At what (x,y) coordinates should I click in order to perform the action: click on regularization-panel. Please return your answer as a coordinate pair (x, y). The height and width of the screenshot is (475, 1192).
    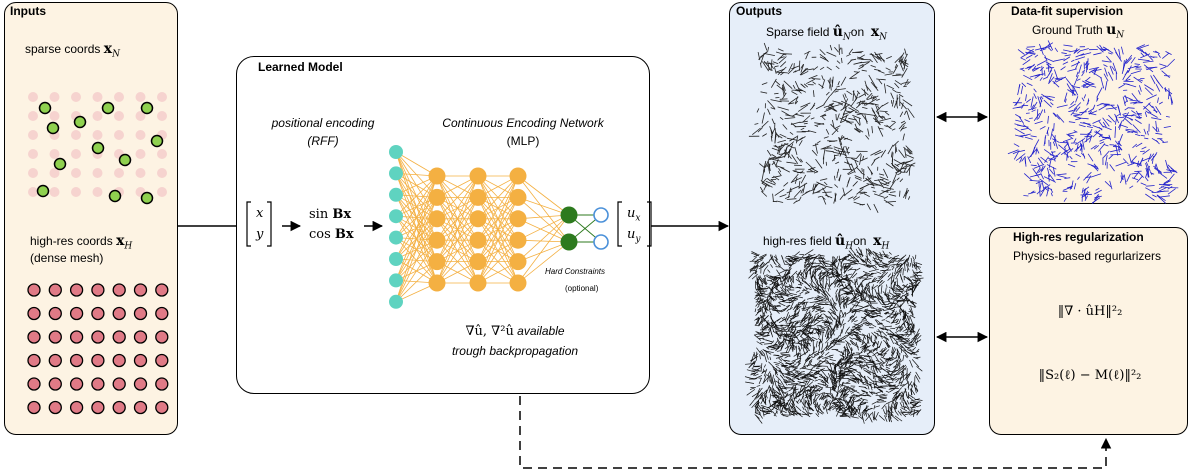
    Looking at the image, I should click on (1088, 331).